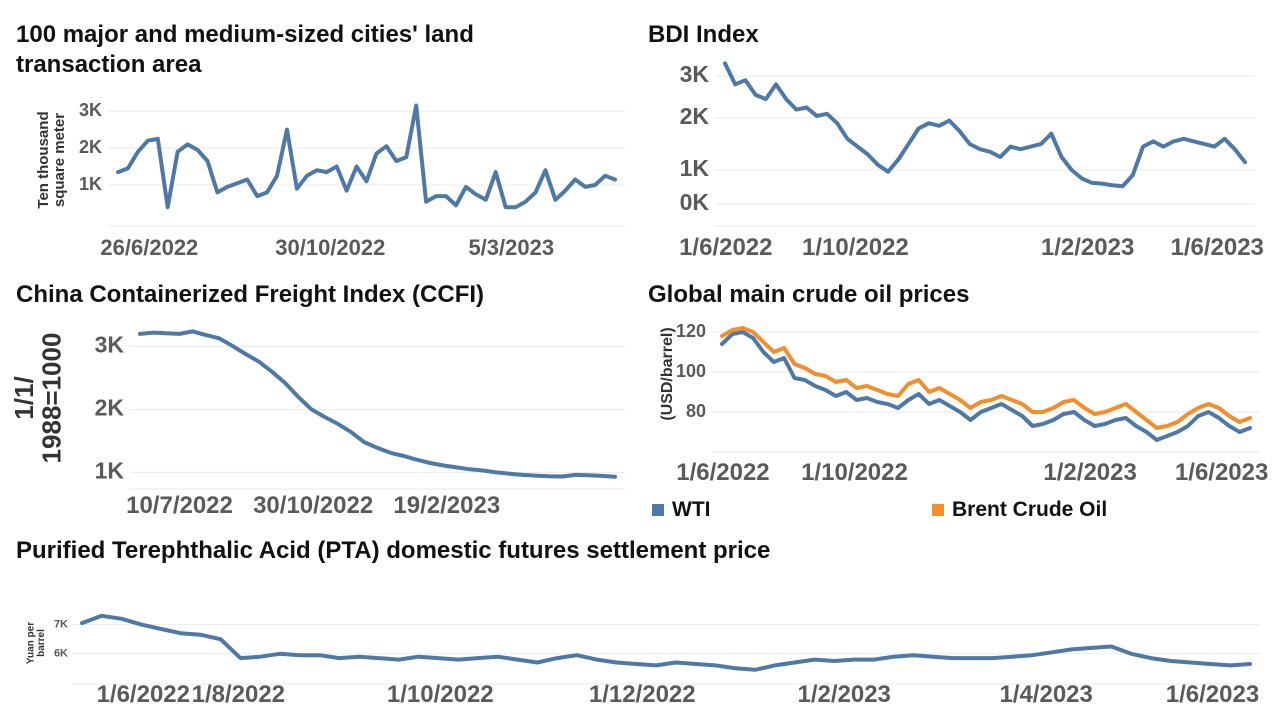  What do you see at coordinates (59, 160) in the screenshot?
I see `land-ylabel: square meter` at bounding box center [59, 160].